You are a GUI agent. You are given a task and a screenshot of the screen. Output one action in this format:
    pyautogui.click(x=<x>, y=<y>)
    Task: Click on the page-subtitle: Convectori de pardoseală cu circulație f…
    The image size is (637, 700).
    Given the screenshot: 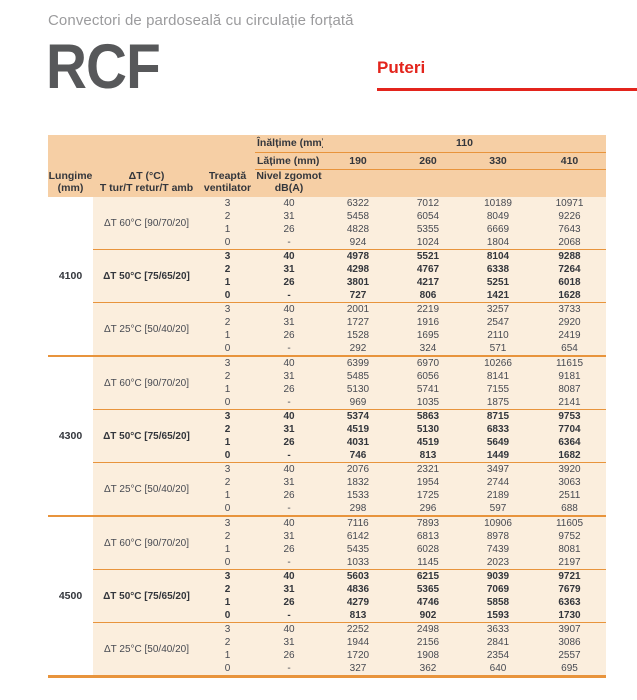 What is the action you would take?
    pyautogui.click(x=201, y=20)
    